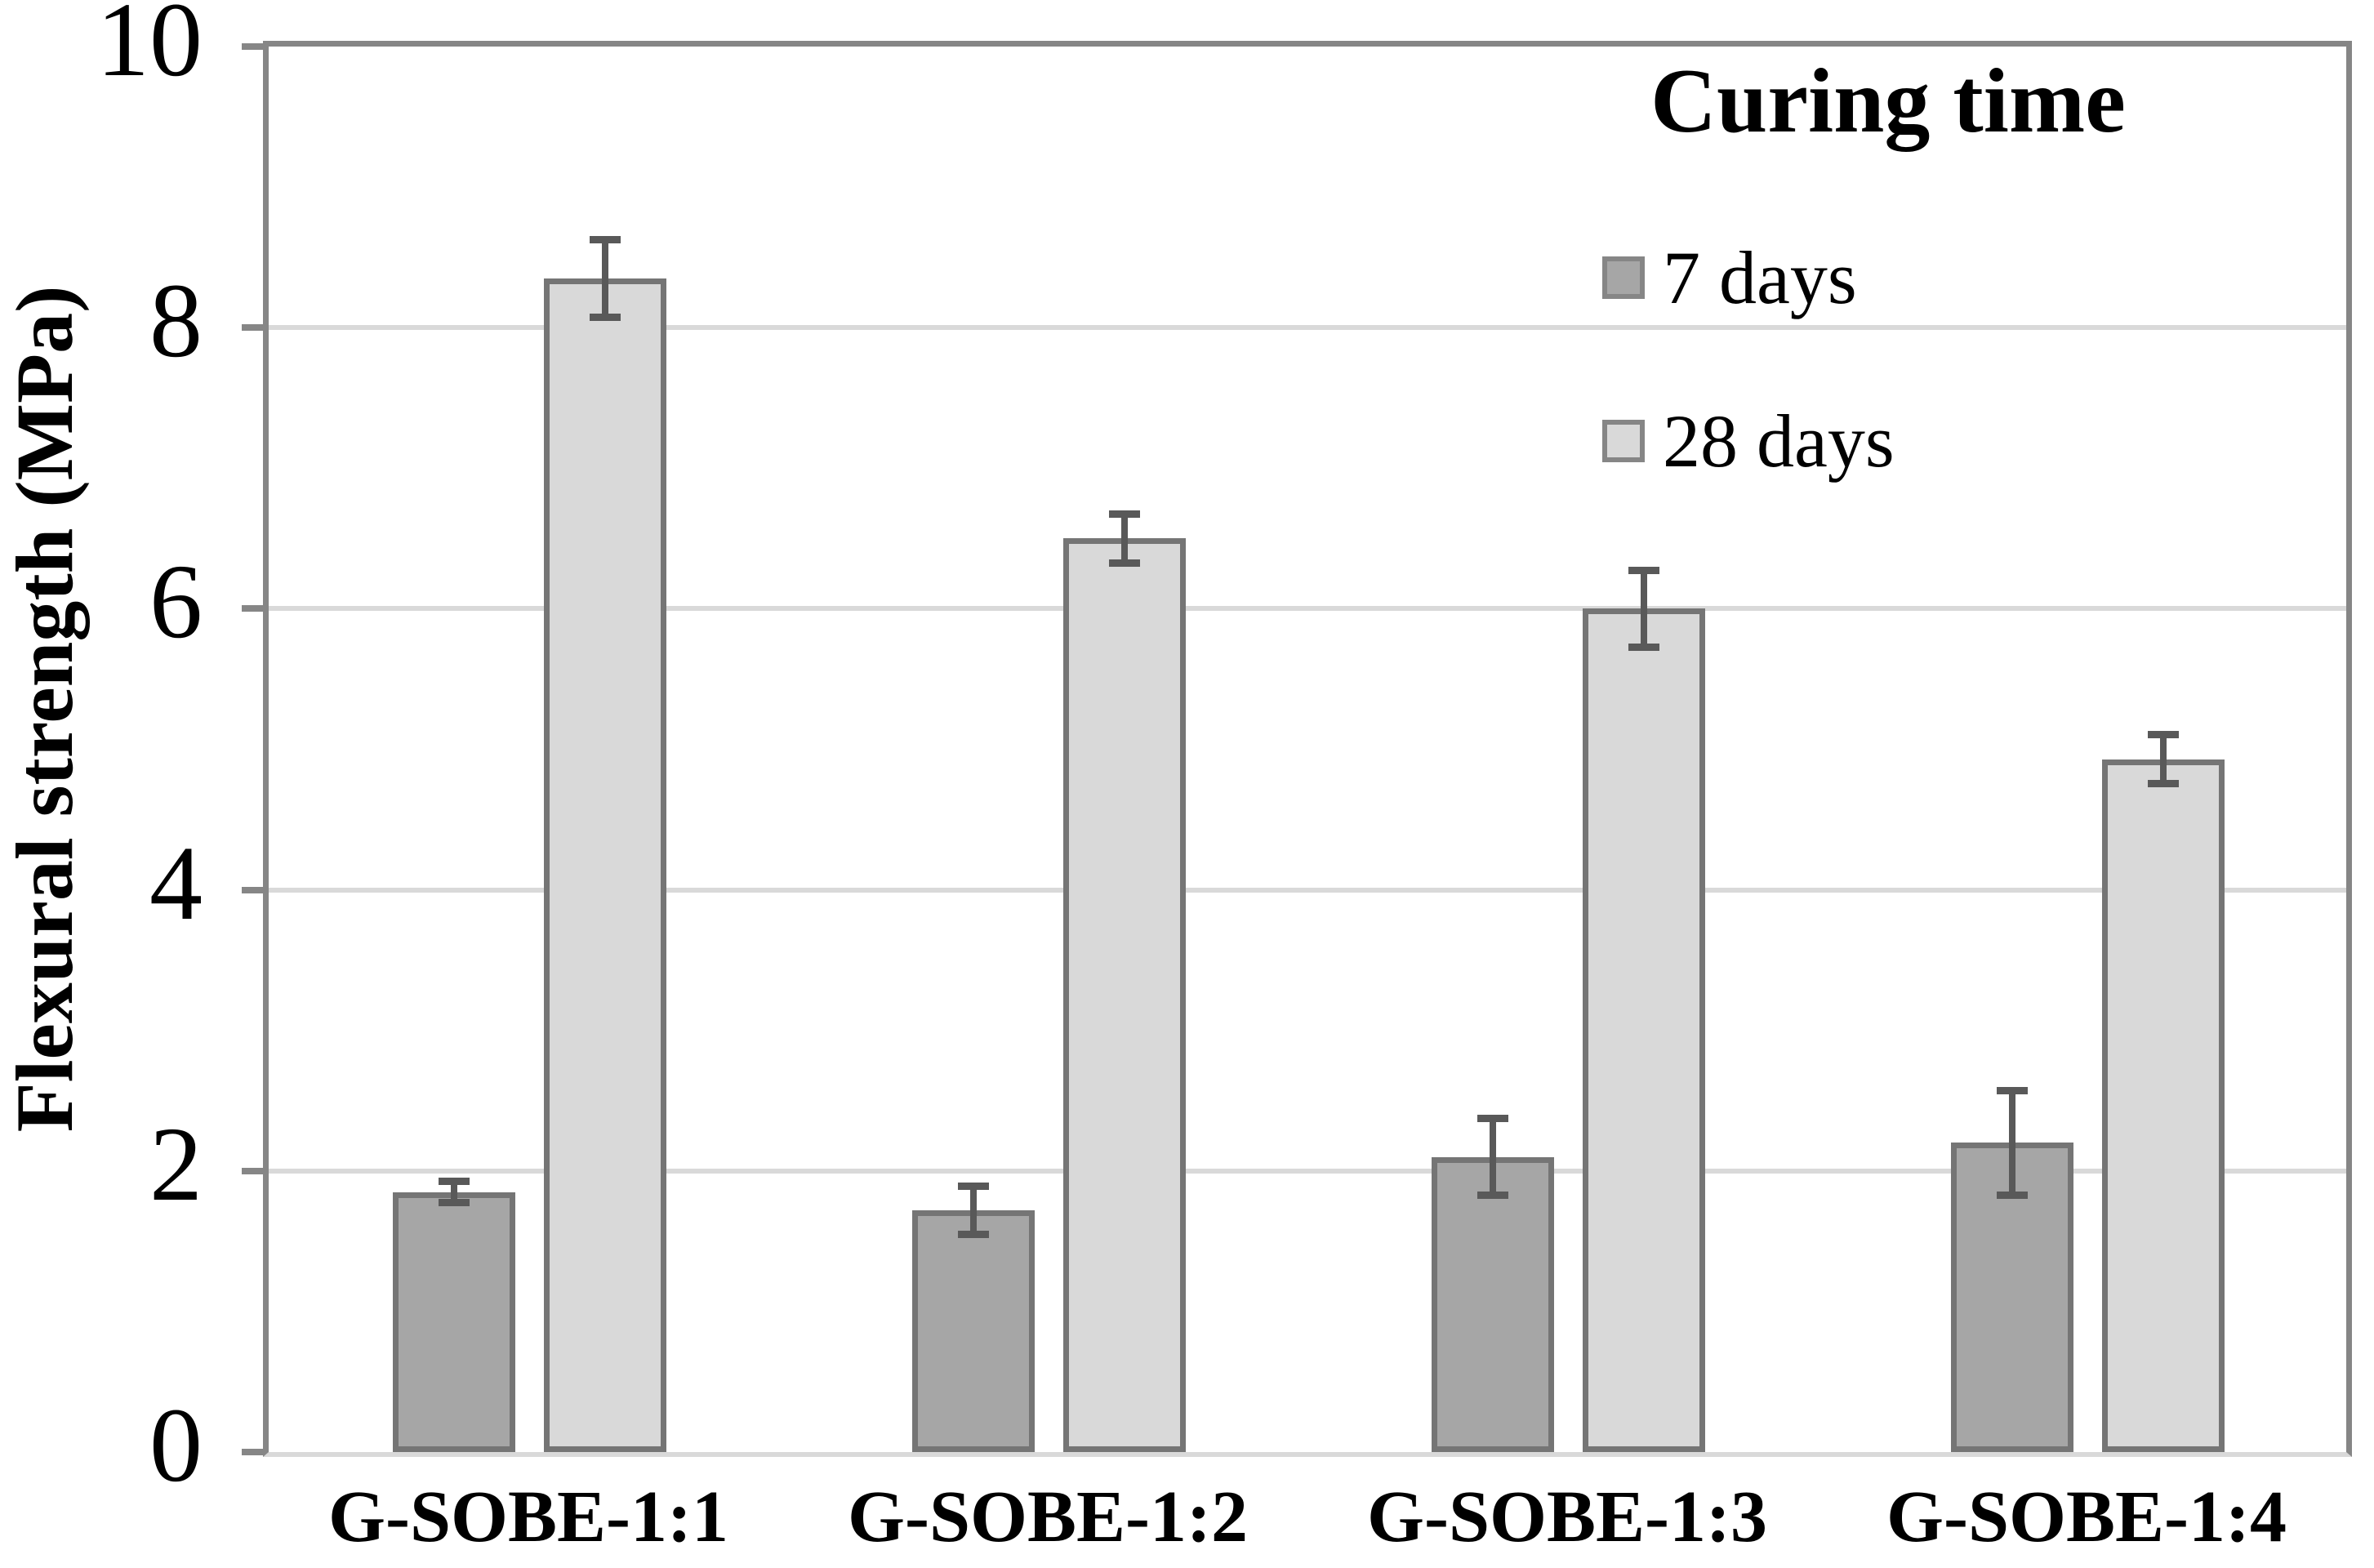  I want to click on error-bar-7-days-G-SOBE-1:3, so click(1492, 1157).